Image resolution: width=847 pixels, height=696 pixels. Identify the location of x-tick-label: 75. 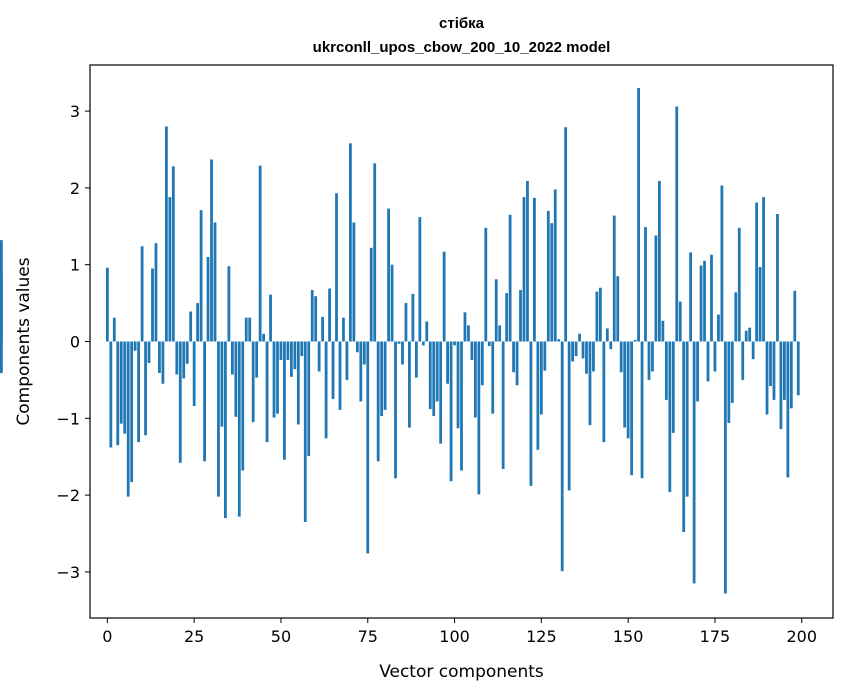
(368, 636).